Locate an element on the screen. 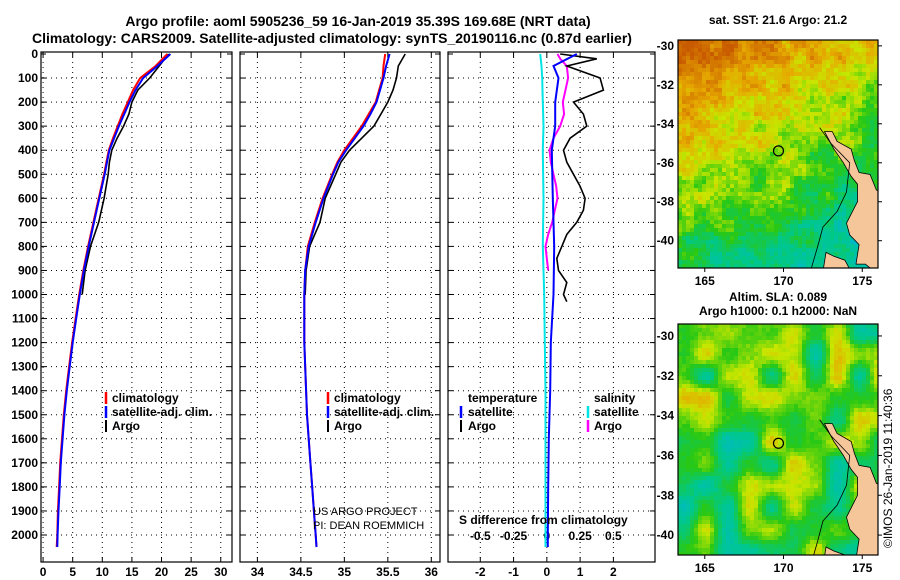 The width and height of the screenshot is (900, 580). land-new-zealand is located at coordinates (850, 199).